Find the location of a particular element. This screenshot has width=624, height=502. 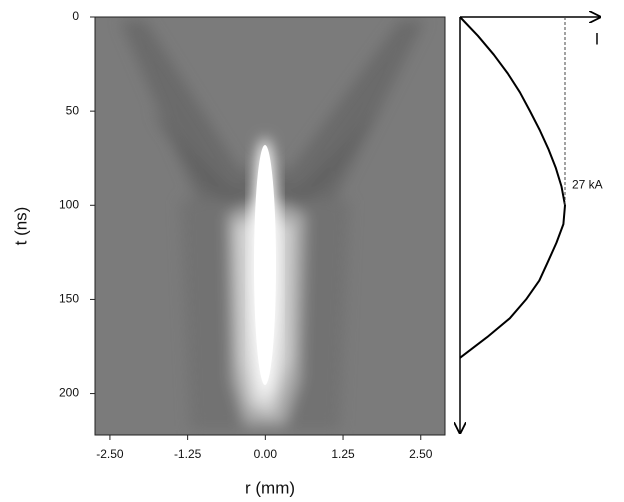

x-tick-label: 0.00 is located at coordinates (266, 454).